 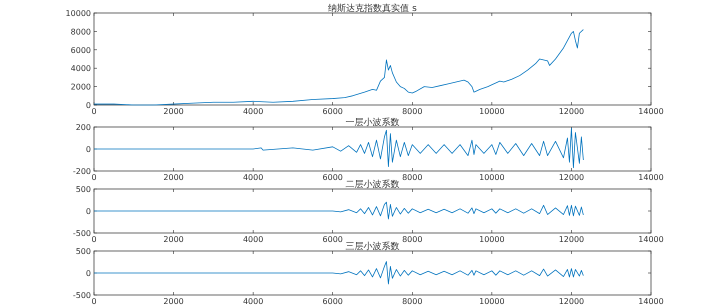 What do you see at coordinates (373, 122) in the screenshot?
I see `chart-title: 一层小波系数` at bounding box center [373, 122].